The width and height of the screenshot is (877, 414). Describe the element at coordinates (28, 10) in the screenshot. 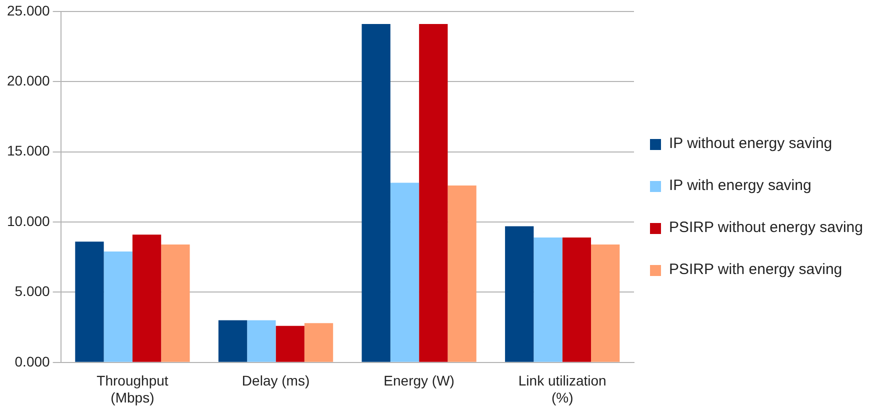

I see `y-tick-label: 25.000` at that location.